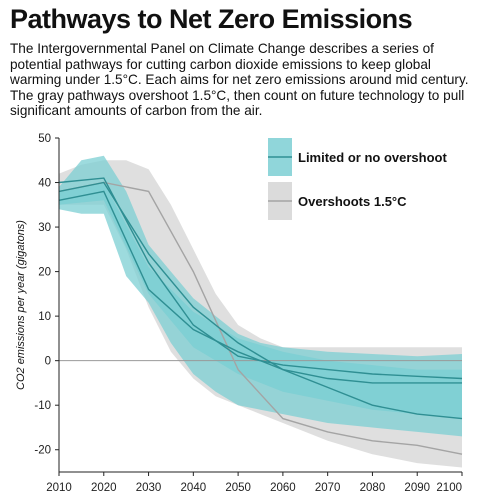  Describe the element at coordinates (104, 488) in the screenshot. I see `x-tick-label: 2020` at that location.